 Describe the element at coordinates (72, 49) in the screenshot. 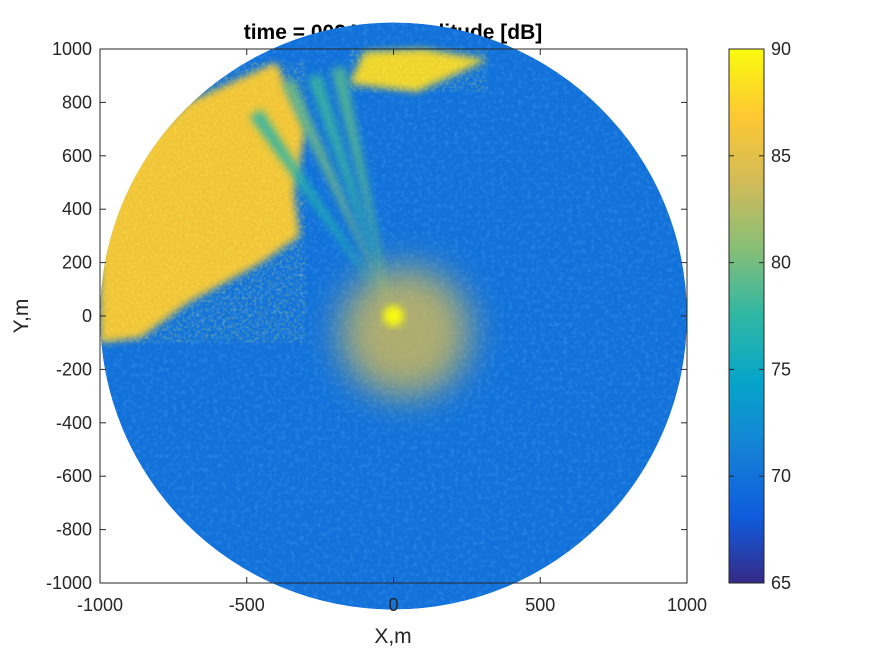

I see `y-tick-label: 1000` at that location.